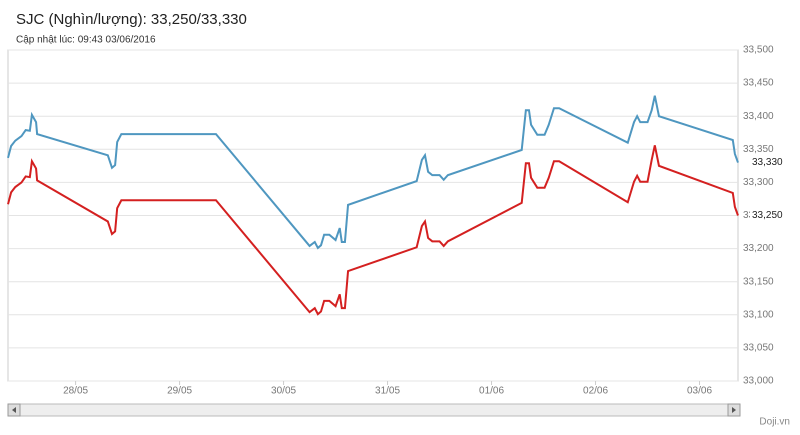 The width and height of the screenshot is (800, 435). What do you see at coordinates (14, 410) in the screenshot?
I see `arrow-left` at bounding box center [14, 410].